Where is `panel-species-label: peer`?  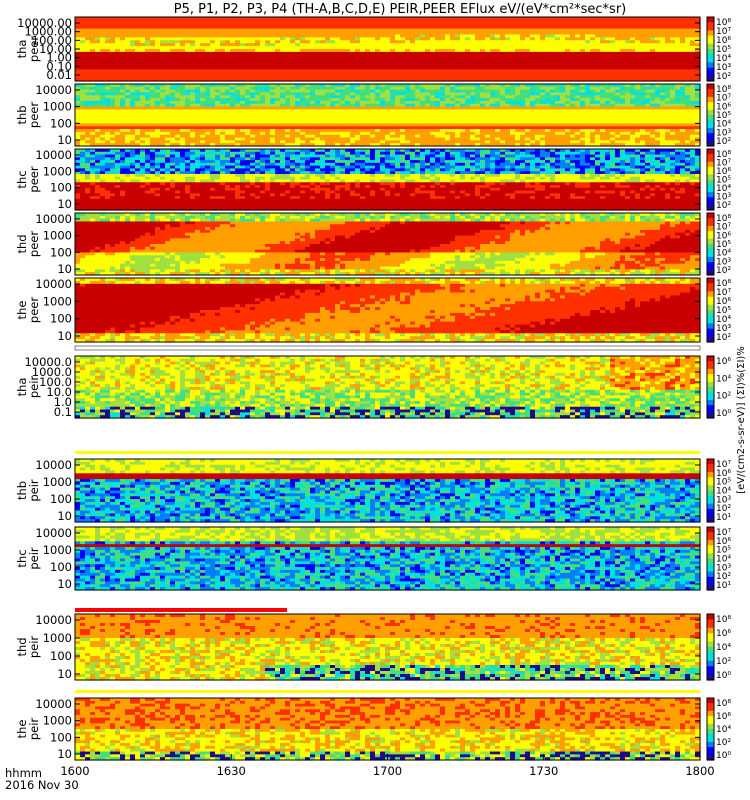
panel-species-label: peer is located at coordinates (34, 49).